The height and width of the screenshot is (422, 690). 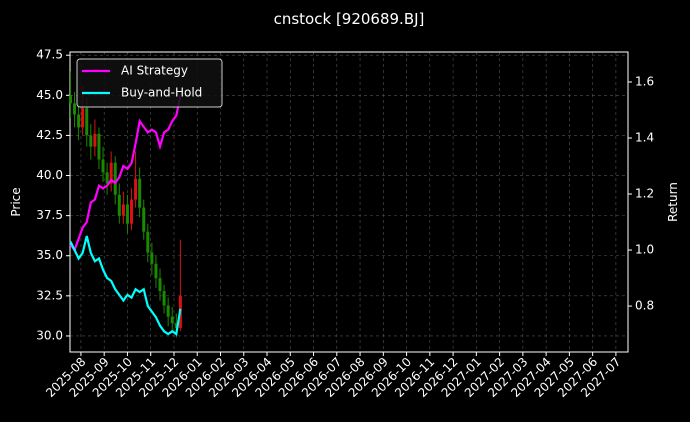 I want to click on legend-box, so click(x=149, y=83).